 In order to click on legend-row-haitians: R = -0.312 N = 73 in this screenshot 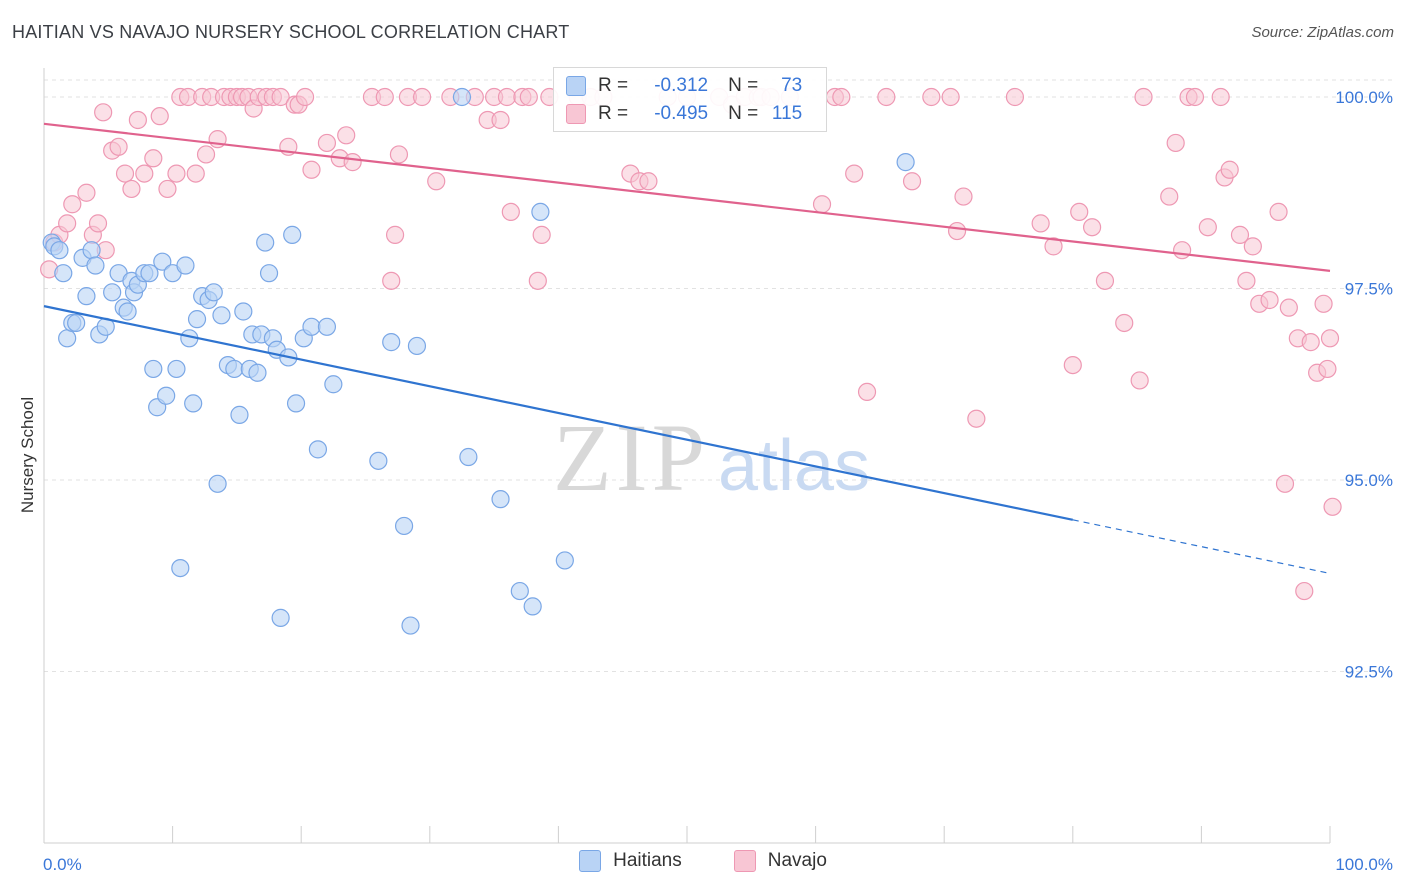, I will do `click(684, 86)`.